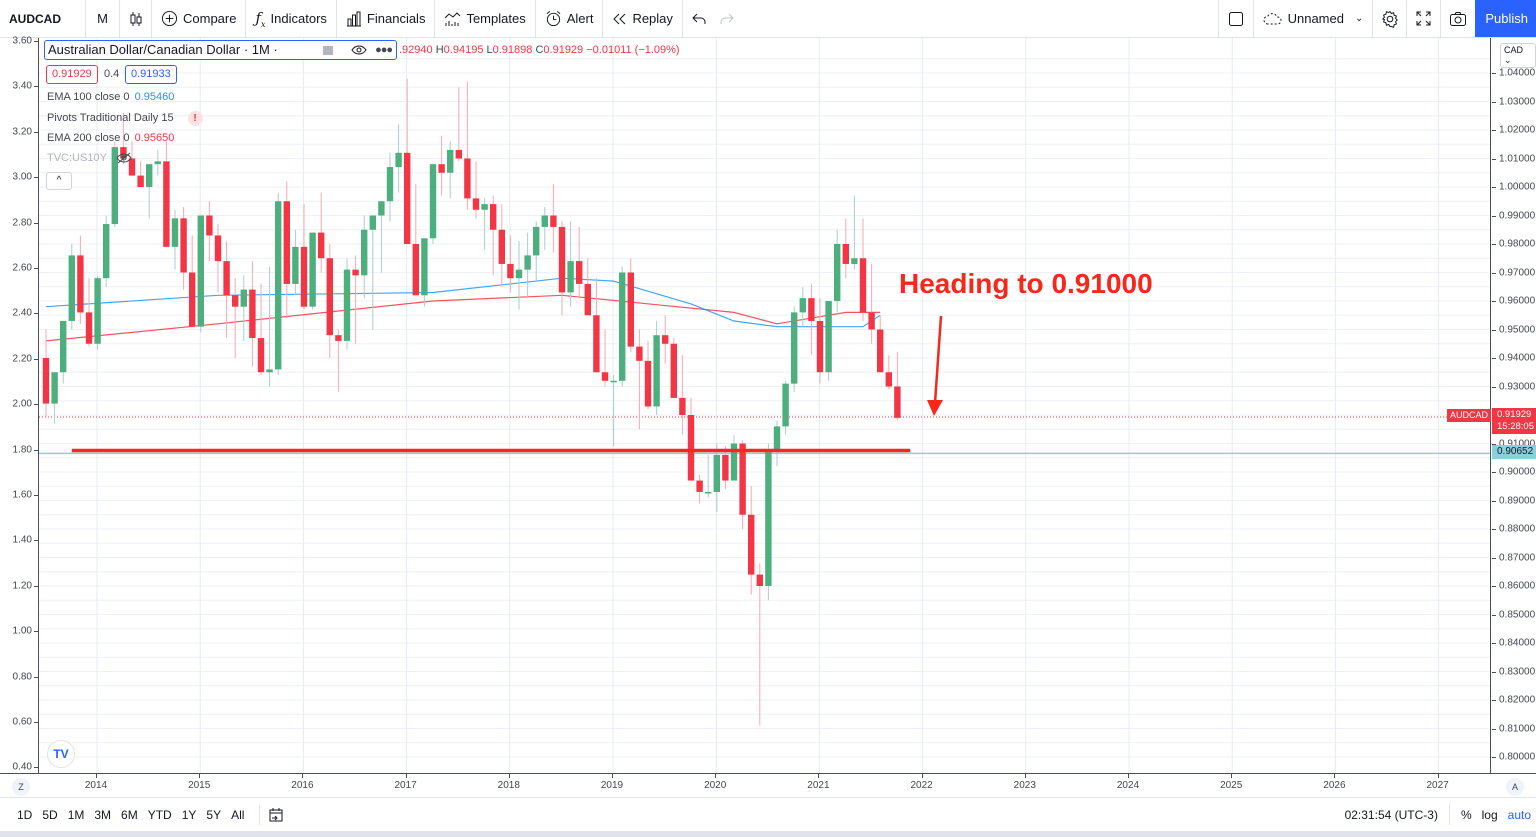 The height and width of the screenshot is (837, 1536). Describe the element at coordinates (76, 814) in the screenshot. I see `range-button-1m: 1M` at that location.